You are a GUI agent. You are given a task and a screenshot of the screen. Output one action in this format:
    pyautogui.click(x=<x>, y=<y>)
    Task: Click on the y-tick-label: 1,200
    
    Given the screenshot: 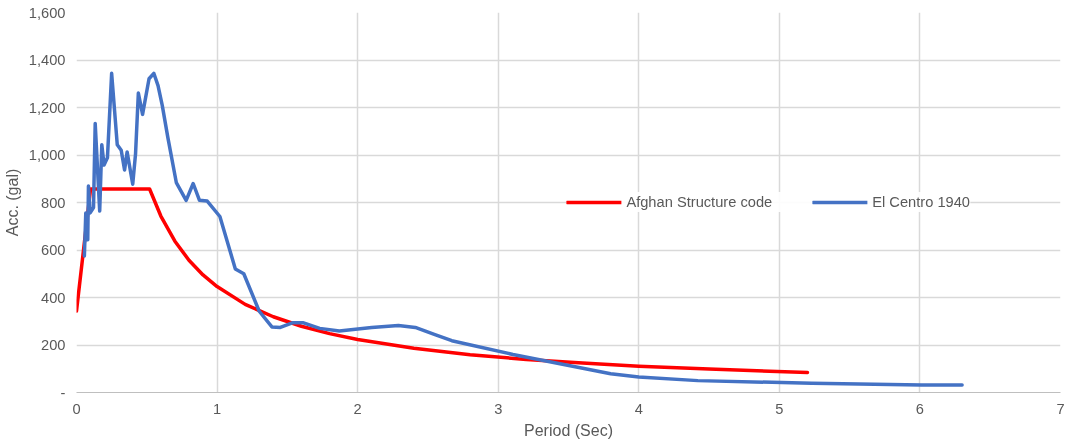 What is the action you would take?
    pyautogui.click(x=47, y=107)
    